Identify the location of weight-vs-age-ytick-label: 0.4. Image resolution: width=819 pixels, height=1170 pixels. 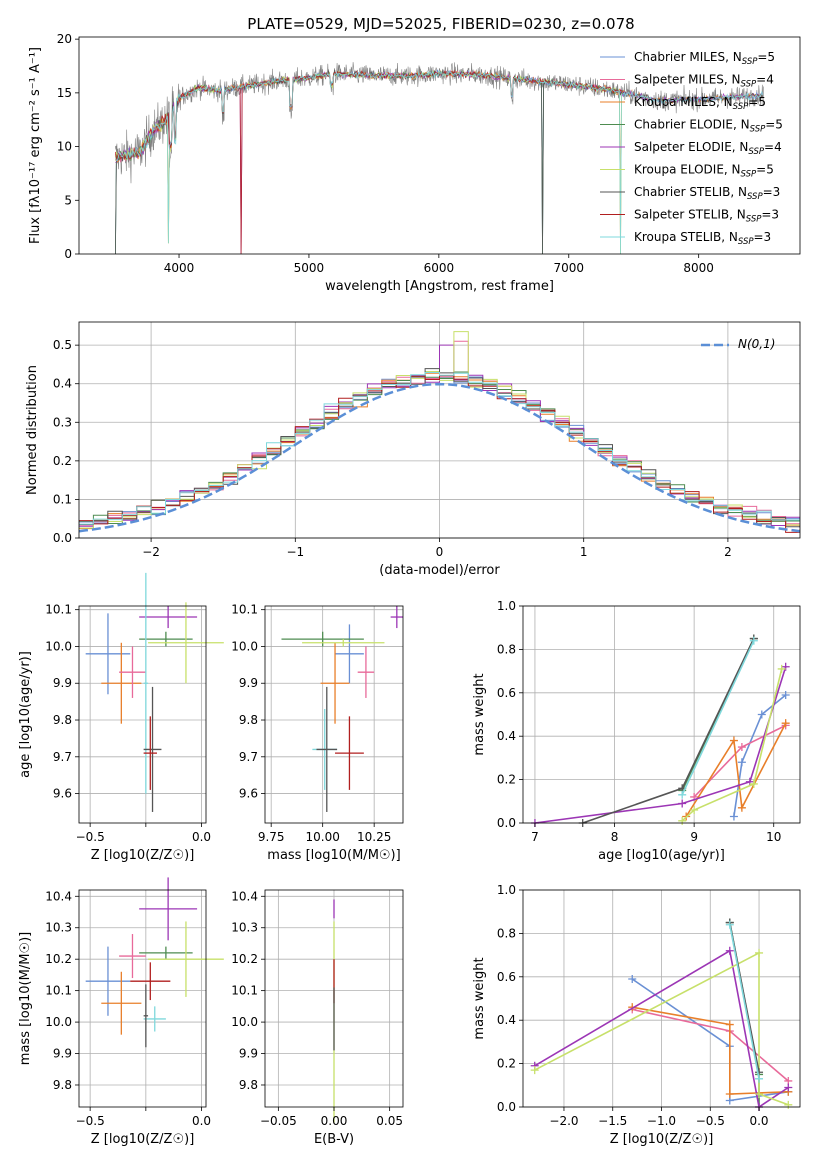
(506, 736).